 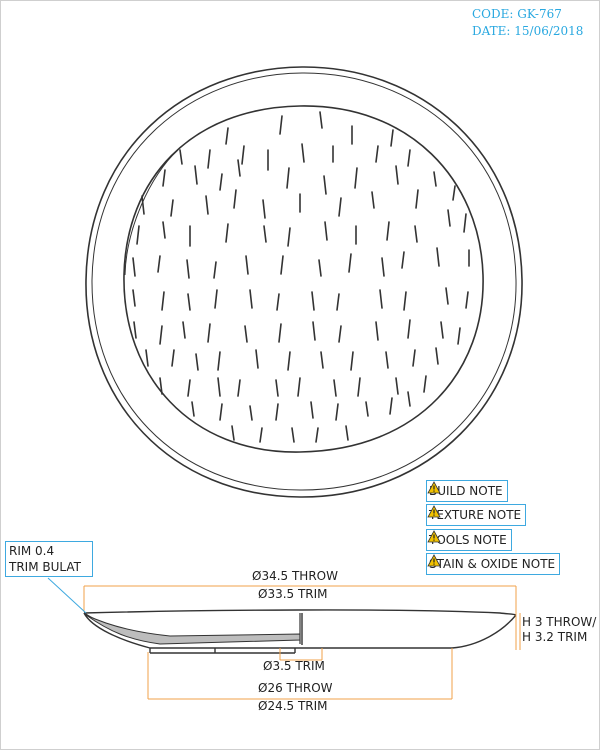 What do you see at coordinates (45, 567) in the screenshot?
I see `rim-callout-line2: TRIM BULAT` at bounding box center [45, 567].